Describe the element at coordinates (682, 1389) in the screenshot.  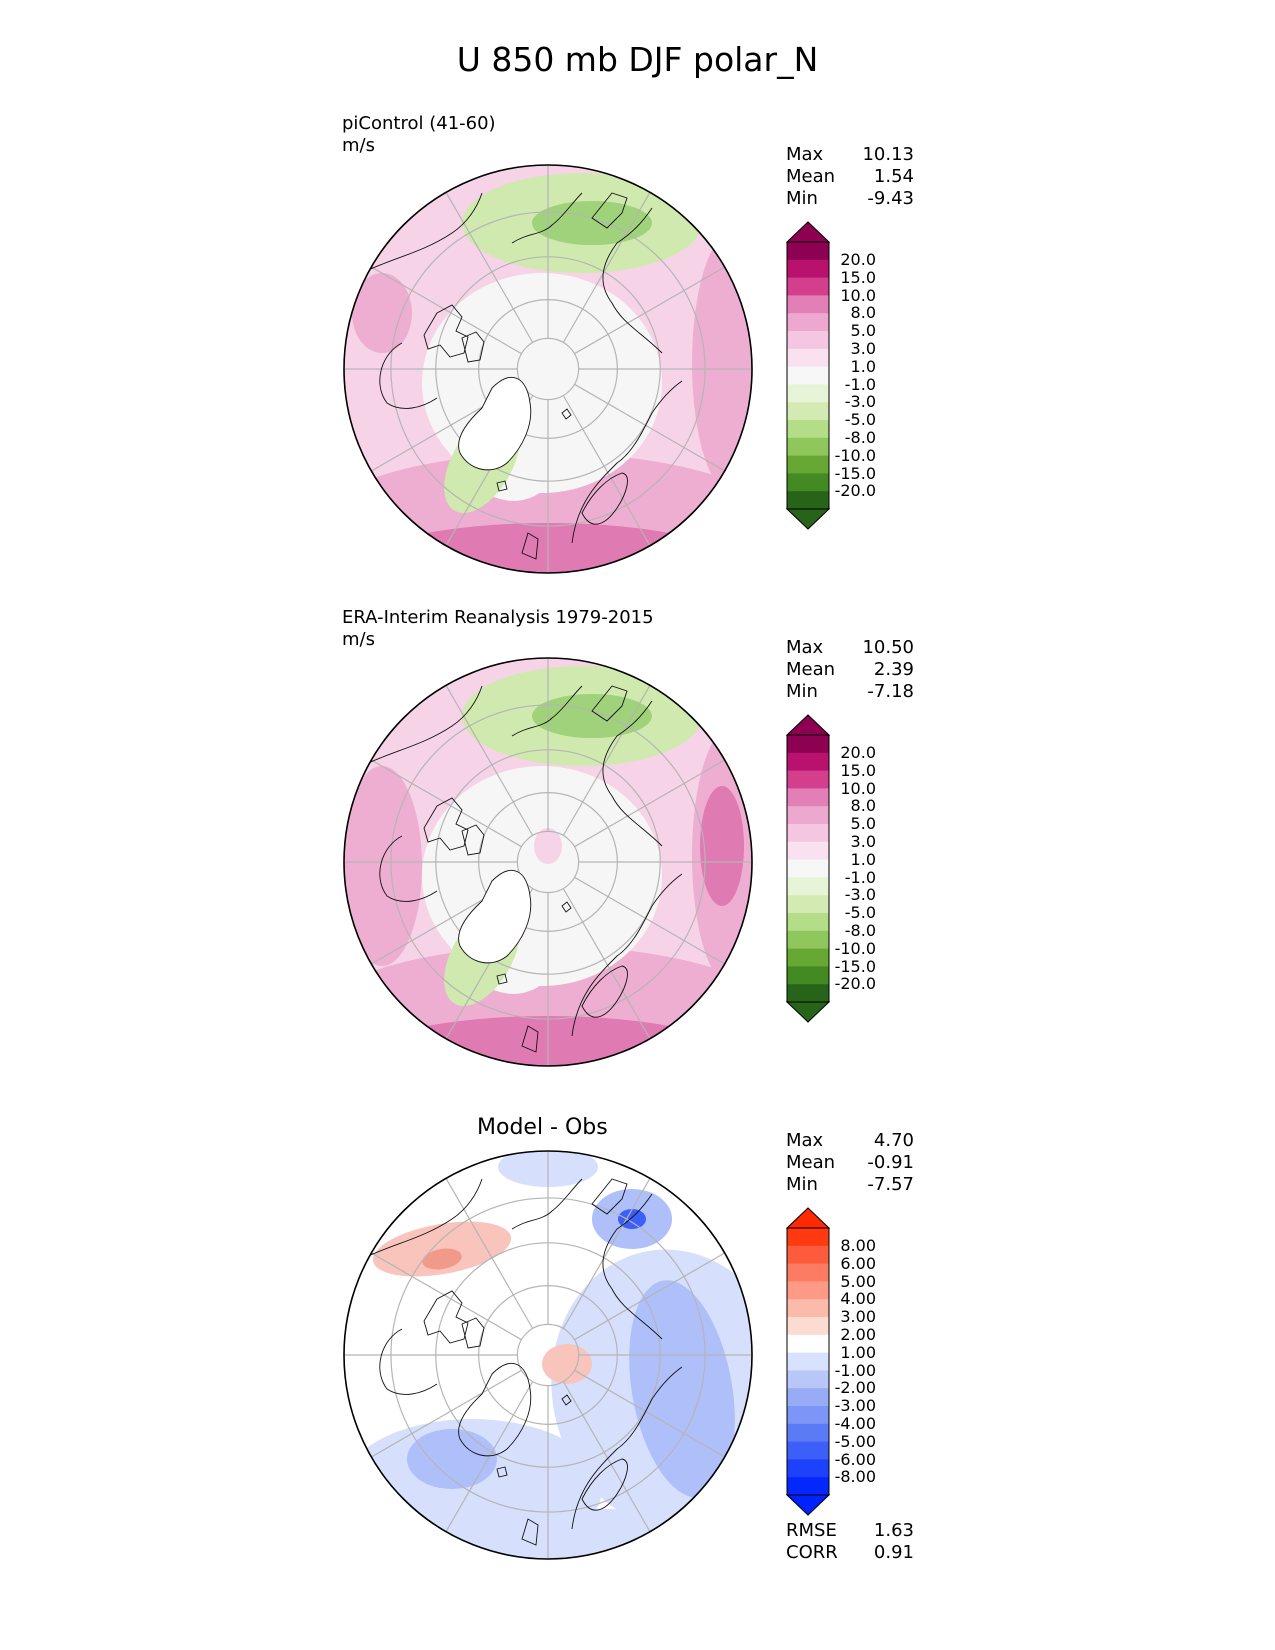
I see `negative-bias-east-core` at that location.